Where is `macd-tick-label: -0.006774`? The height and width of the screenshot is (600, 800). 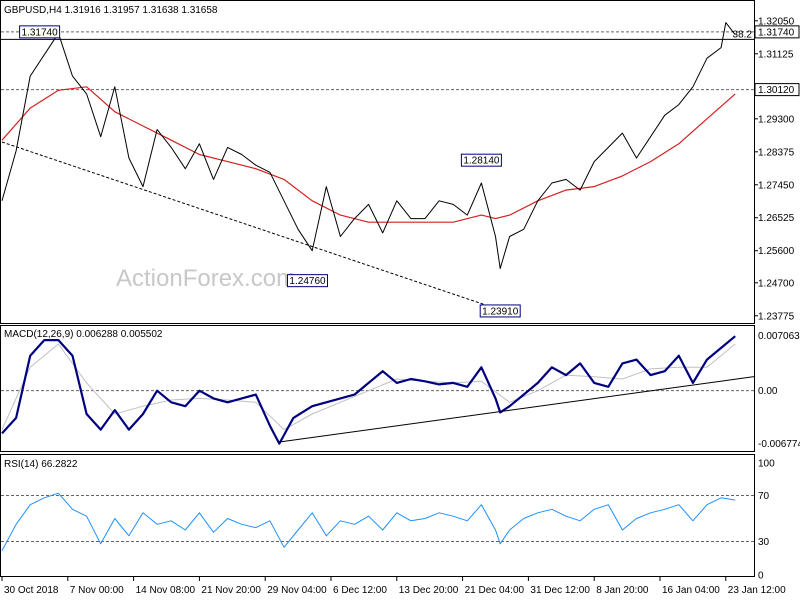 macd-tick-label: -0.006774 is located at coordinates (779, 444).